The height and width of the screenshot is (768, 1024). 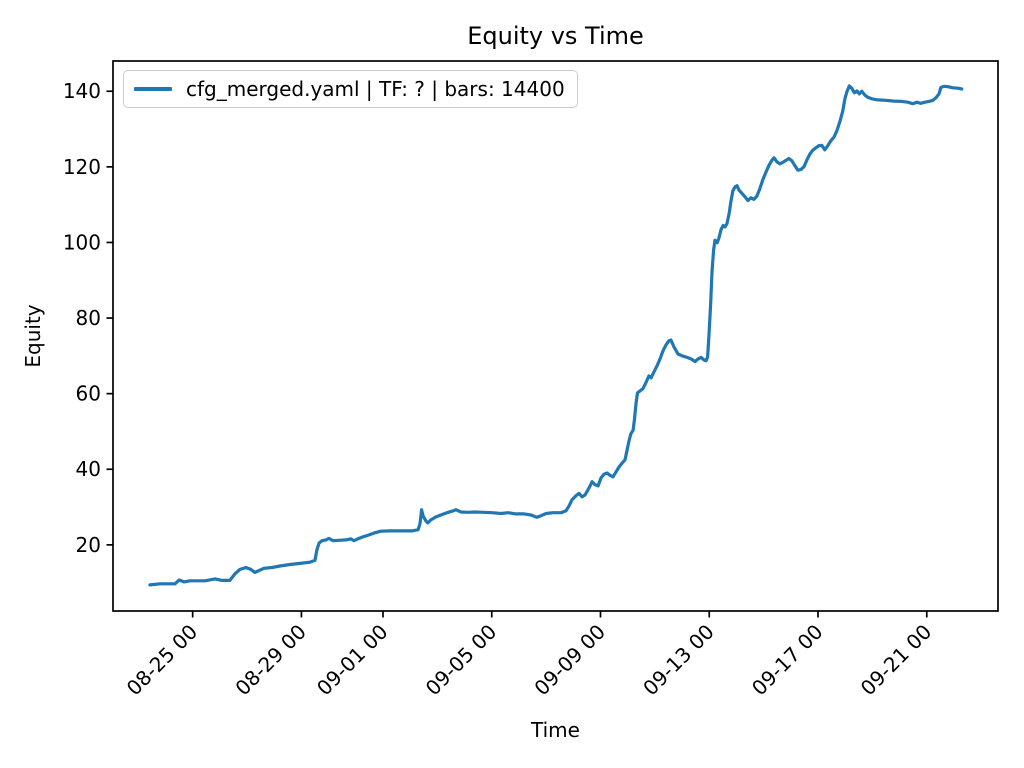 What do you see at coordinates (88, 545) in the screenshot?
I see `y-axis-tick-label: 20` at bounding box center [88, 545].